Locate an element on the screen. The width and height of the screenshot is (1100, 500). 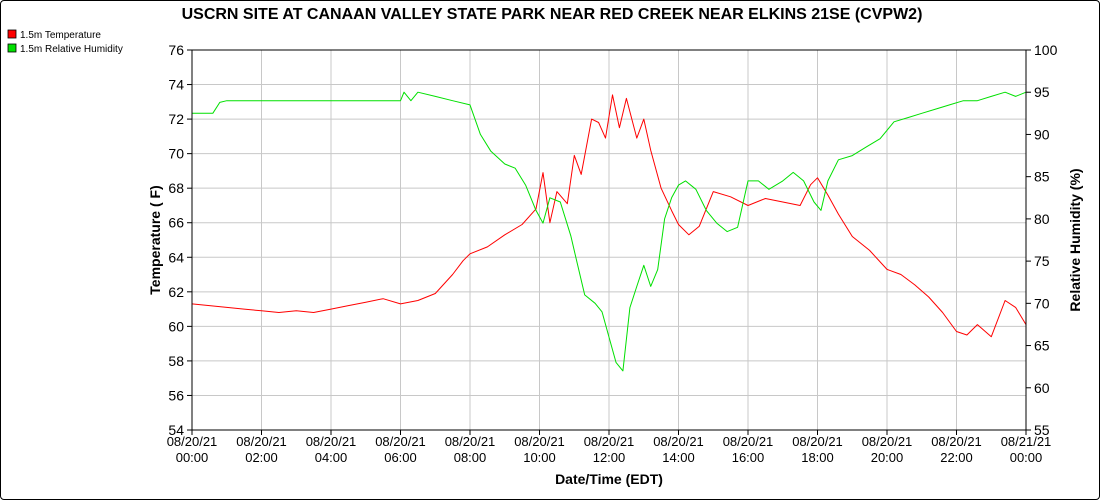
x-tick-time: 20:00 is located at coordinates (887, 457).